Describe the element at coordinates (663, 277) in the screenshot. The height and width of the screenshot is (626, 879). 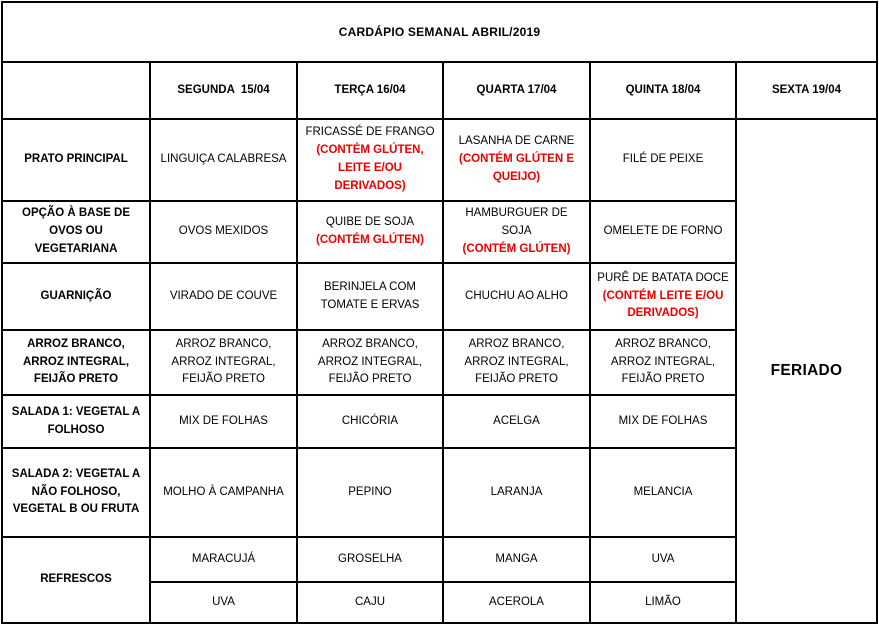
I see `dish-name: PURÊ DE BATATA DOCE` at that location.